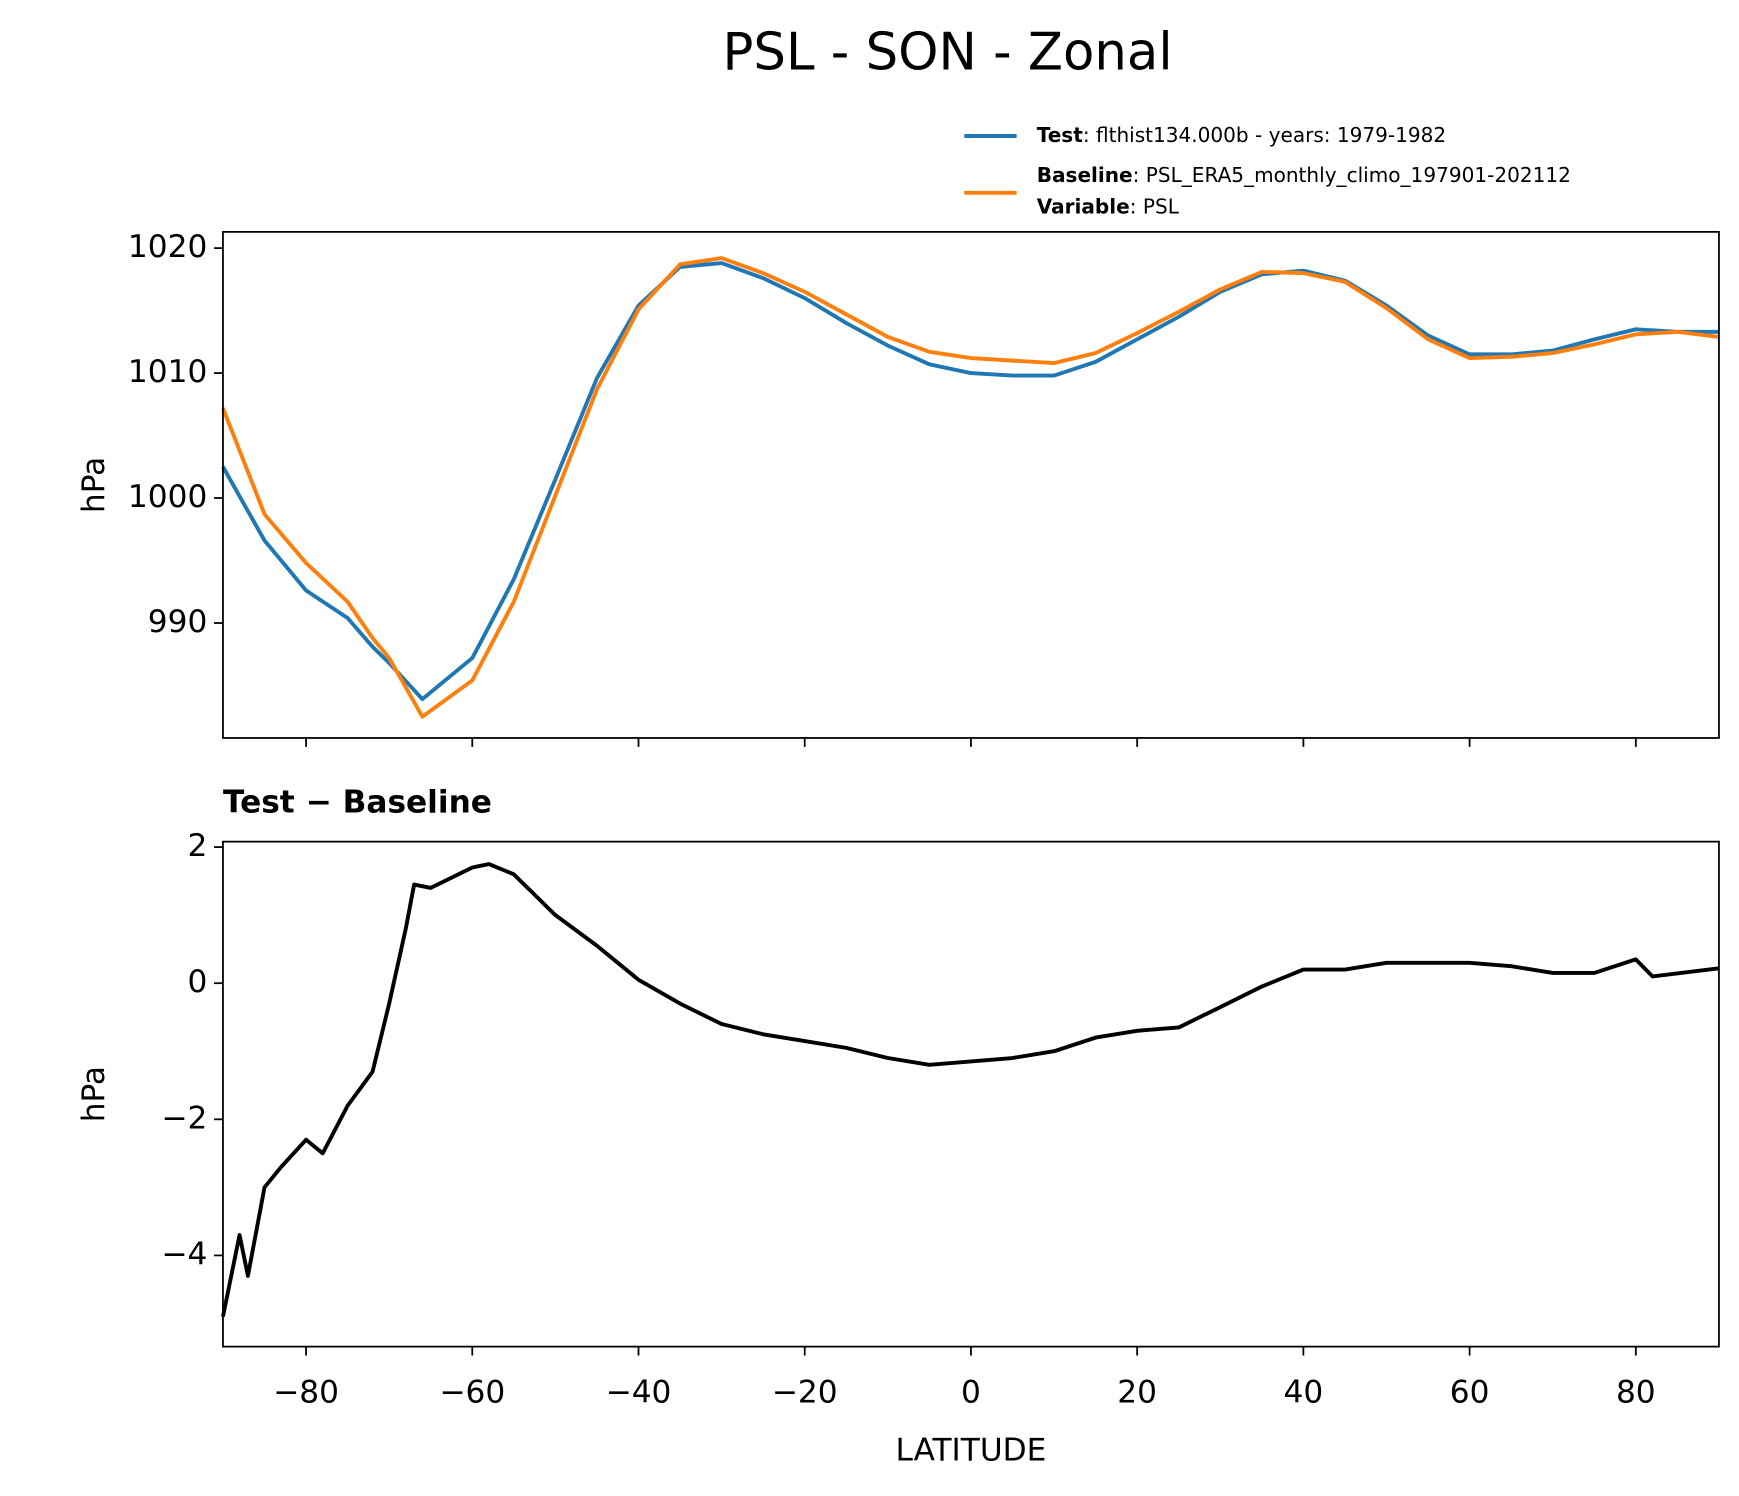  What do you see at coordinates (184, 1254) in the screenshot?
I see `y-tick-label: −4` at bounding box center [184, 1254].